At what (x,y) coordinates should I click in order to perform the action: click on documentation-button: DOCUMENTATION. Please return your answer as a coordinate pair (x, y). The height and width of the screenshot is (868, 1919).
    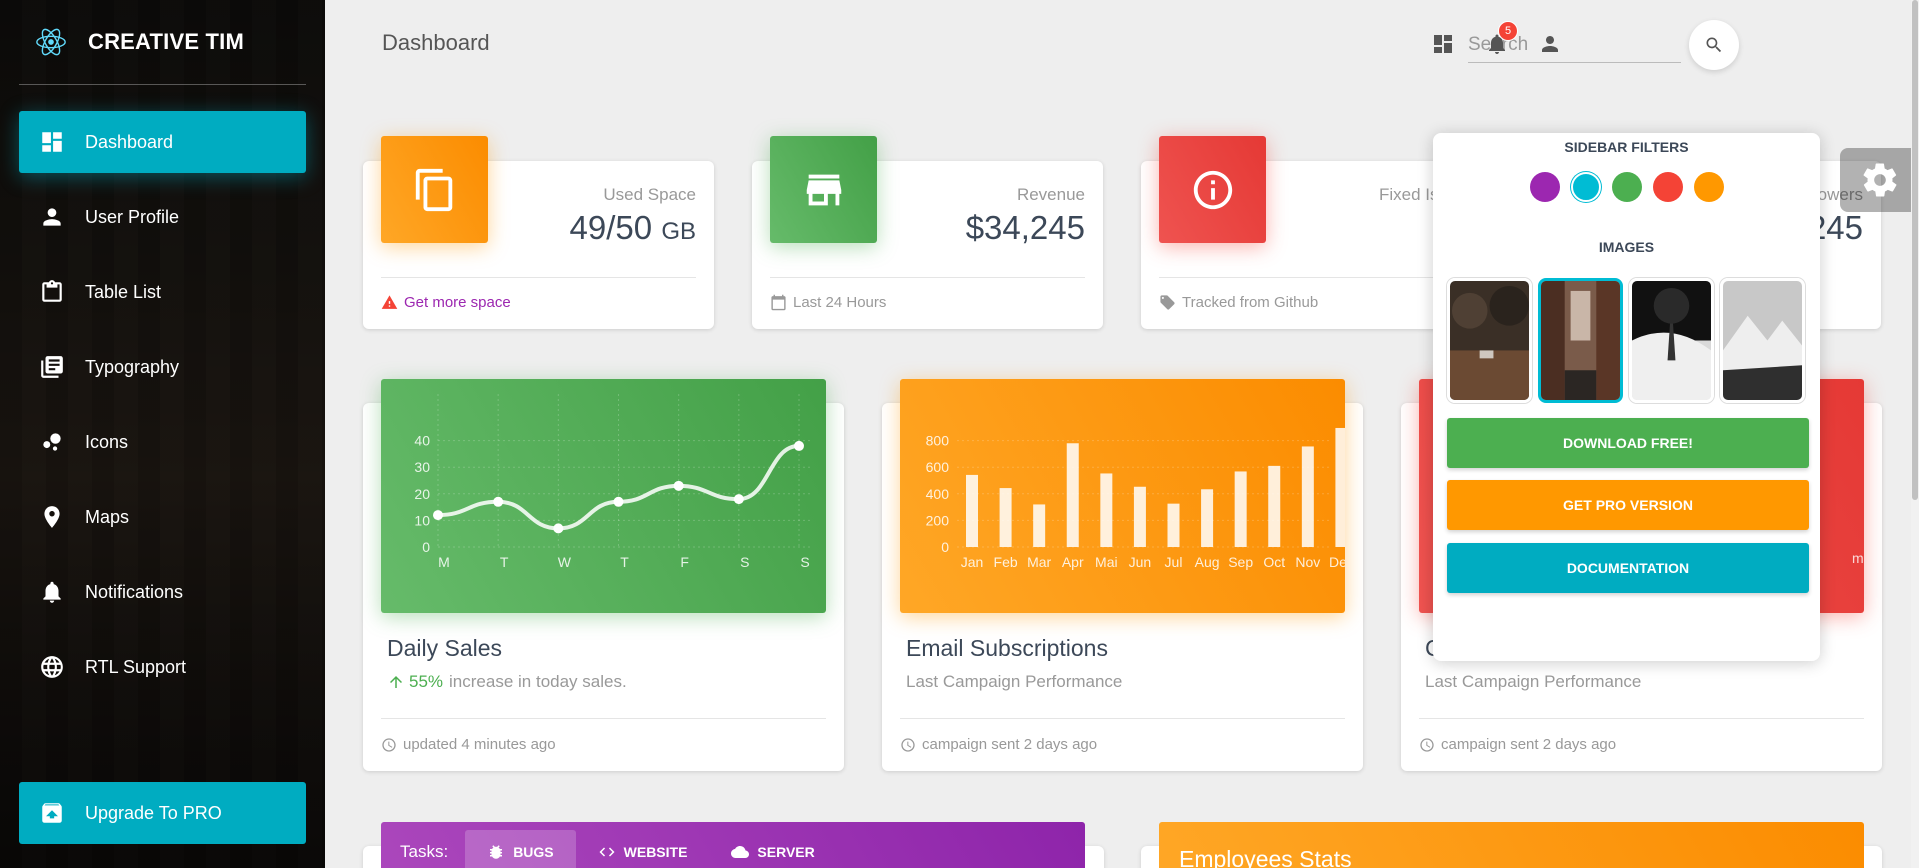
    Looking at the image, I should click on (1628, 568).